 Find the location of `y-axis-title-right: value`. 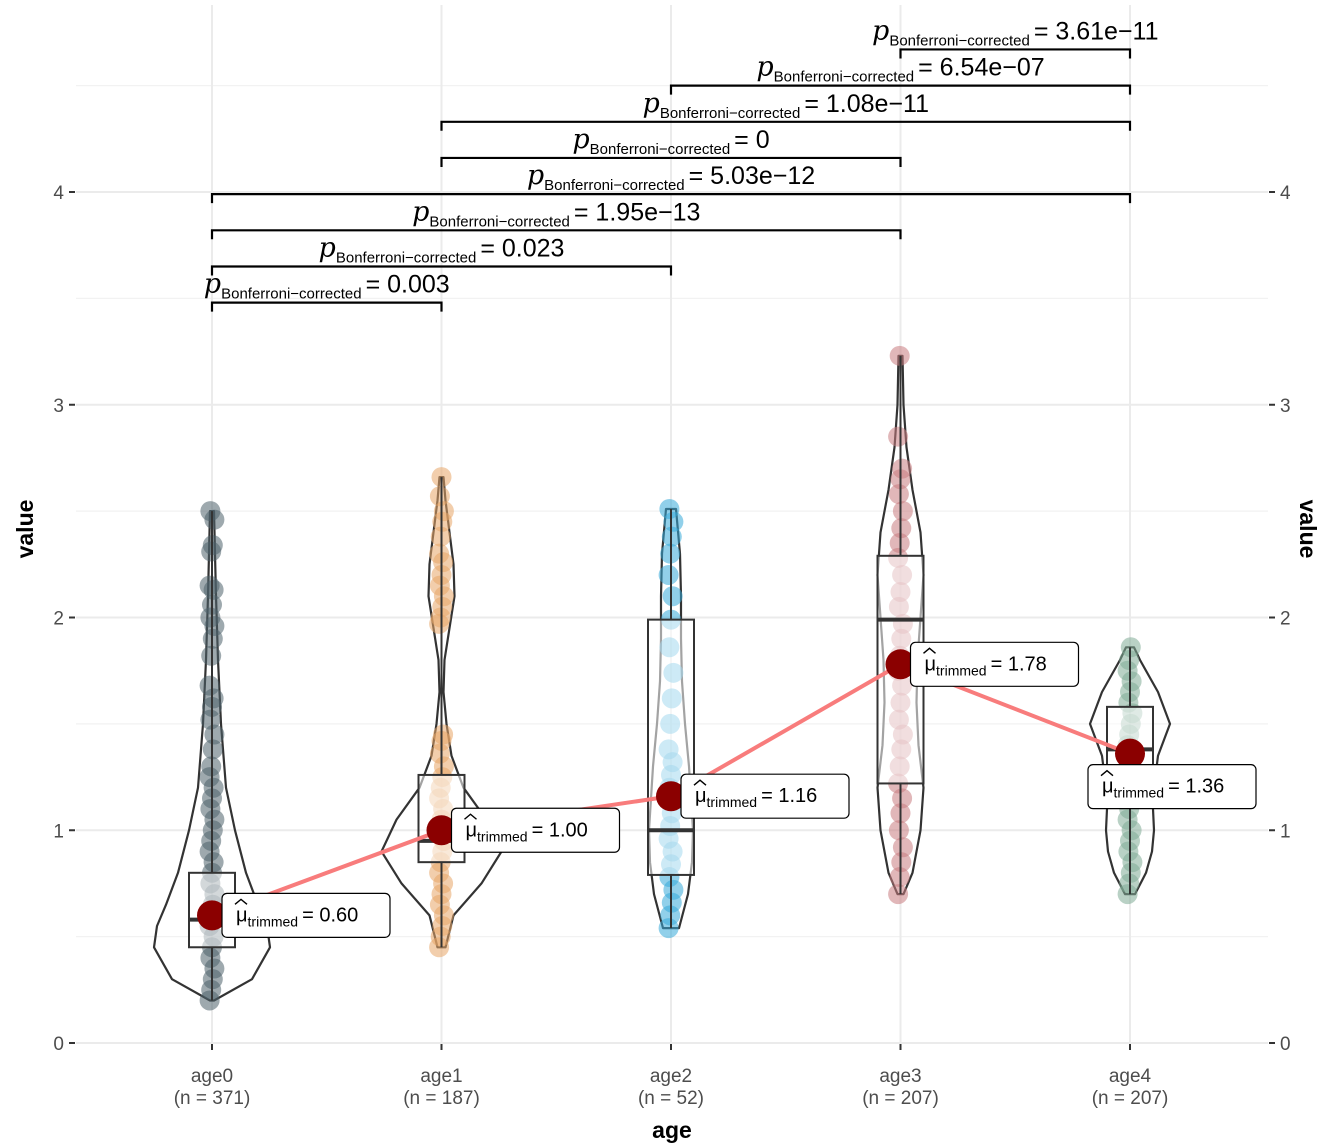

y-axis-title-right: value is located at coordinates (1308, 529).